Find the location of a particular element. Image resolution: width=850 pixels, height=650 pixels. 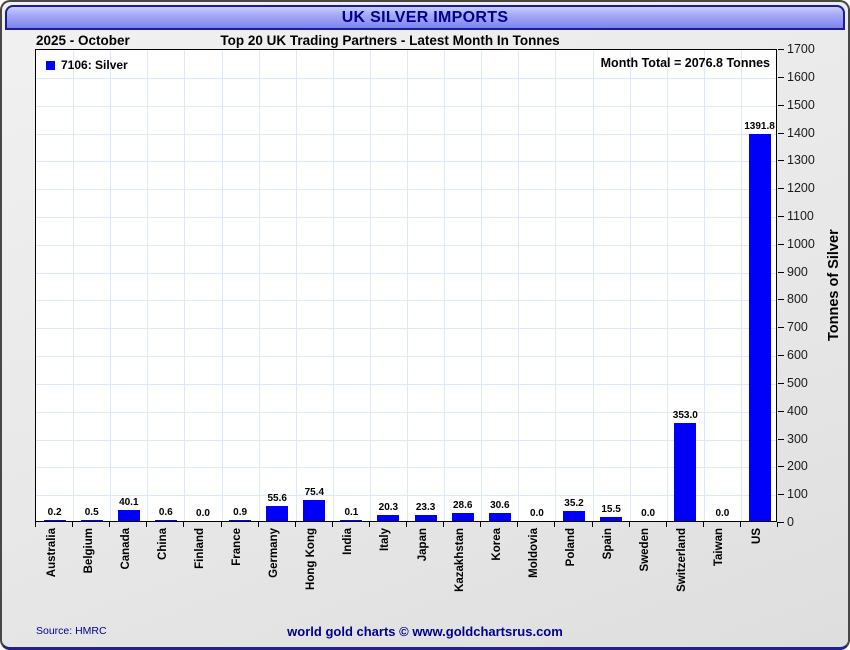

title-bar: UK SILVER IMPORTS is located at coordinates (425, 17).